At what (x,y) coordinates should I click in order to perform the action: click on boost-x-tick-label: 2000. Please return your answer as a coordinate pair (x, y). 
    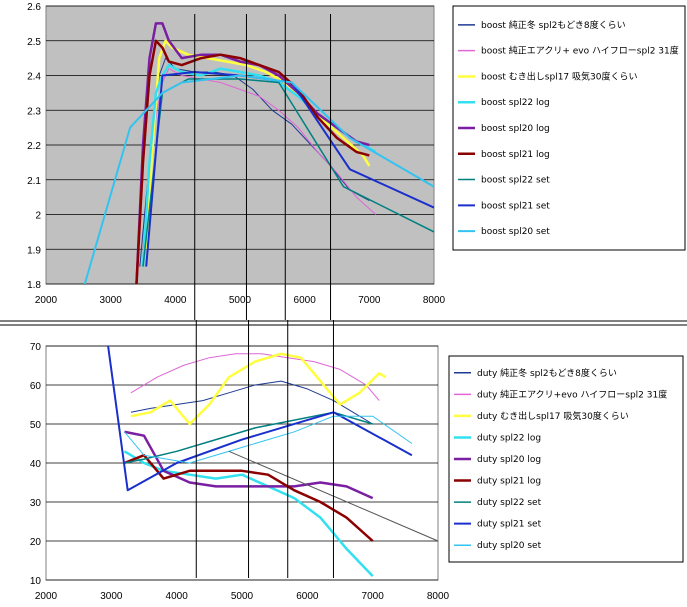
    Looking at the image, I should click on (46, 300).